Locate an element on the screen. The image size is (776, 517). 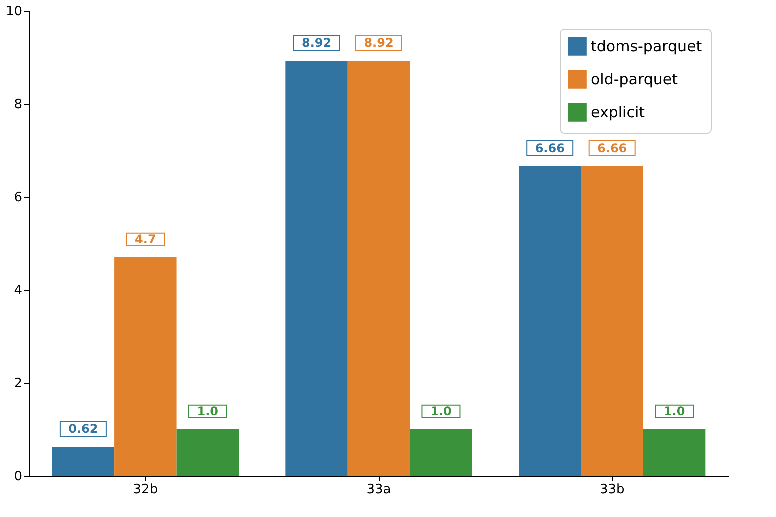
y-tick-label: 2 is located at coordinates (18, 384).